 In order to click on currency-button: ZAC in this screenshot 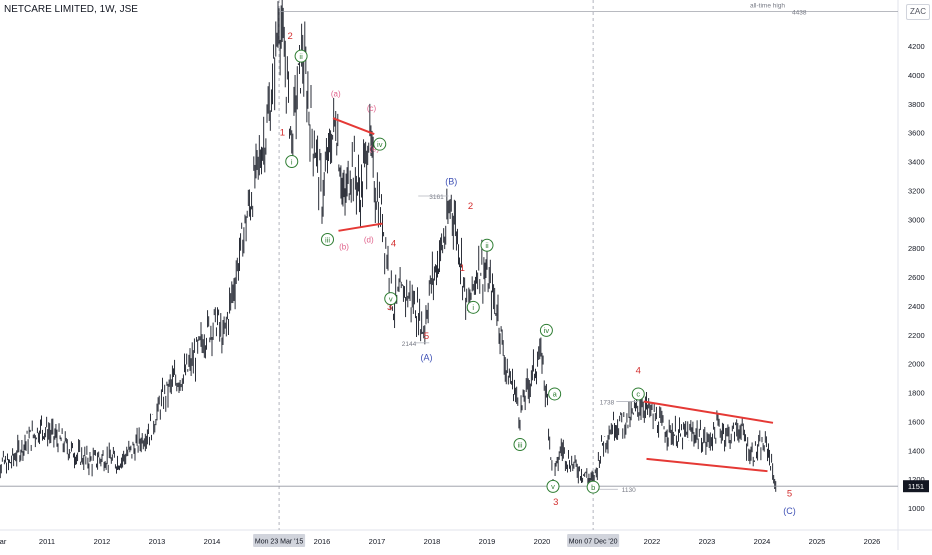, I will do `click(918, 12)`.